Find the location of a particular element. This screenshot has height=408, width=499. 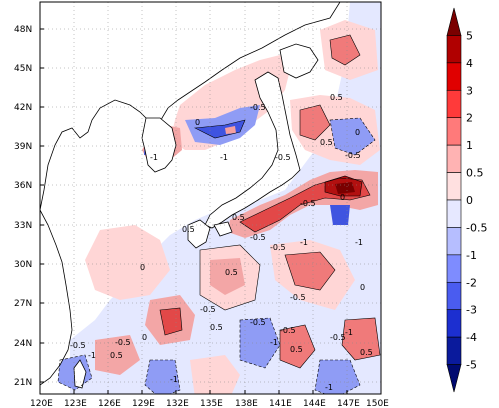

colorbar-label: -1 is located at coordinates (471, 255).